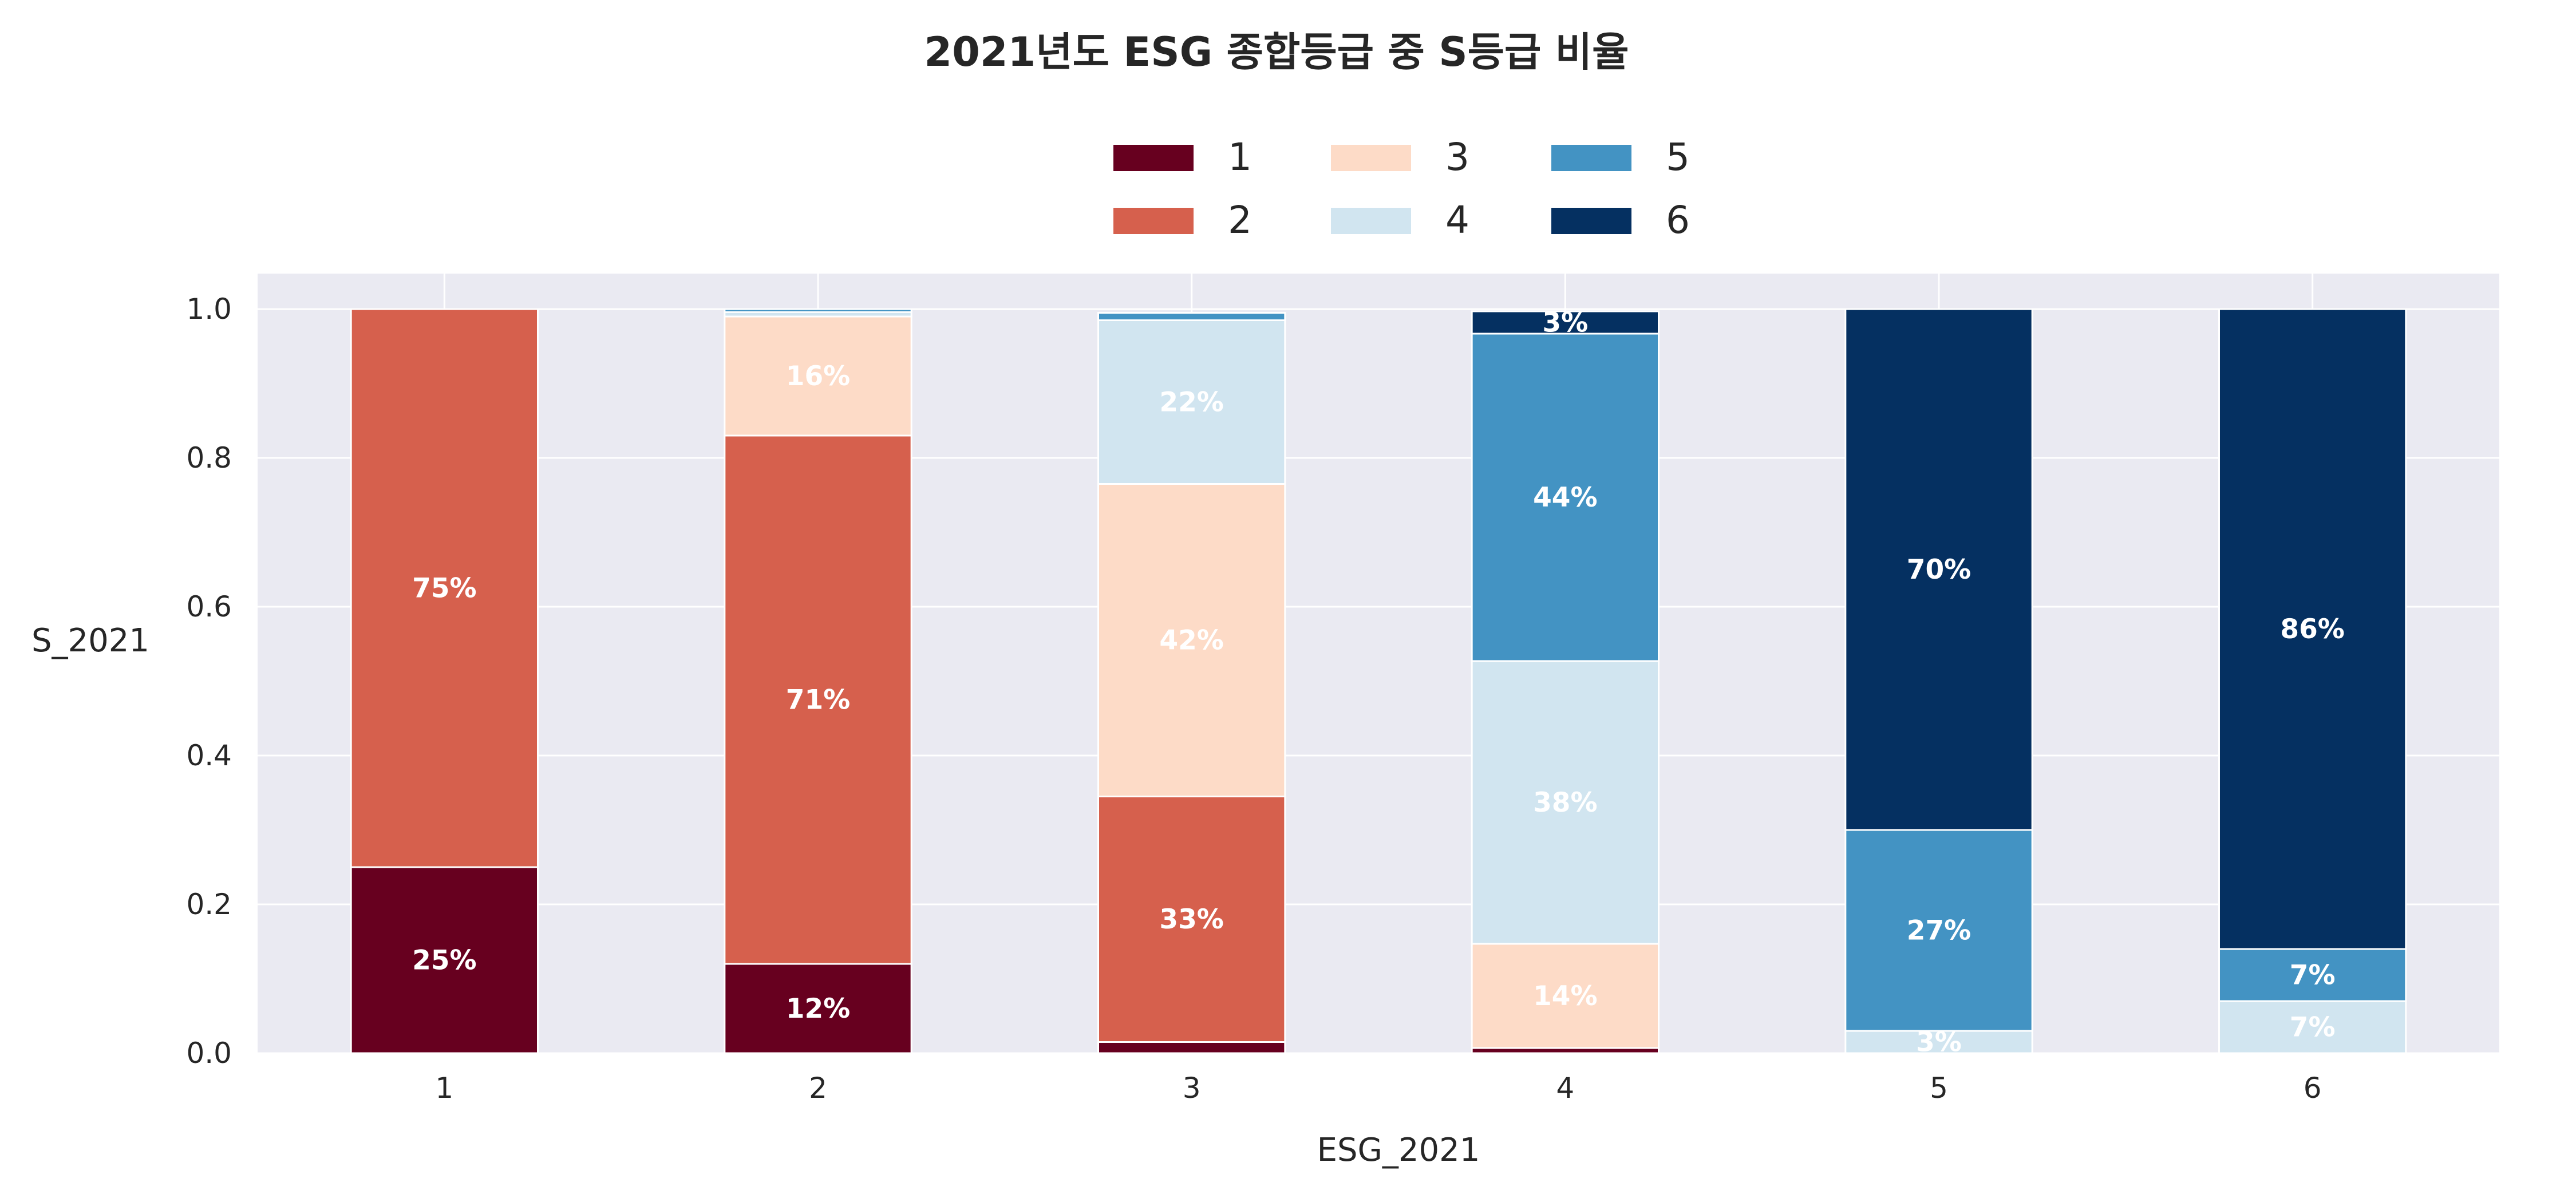  I want to click on x-axis-label: ESG_2021, so click(1398, 1150).